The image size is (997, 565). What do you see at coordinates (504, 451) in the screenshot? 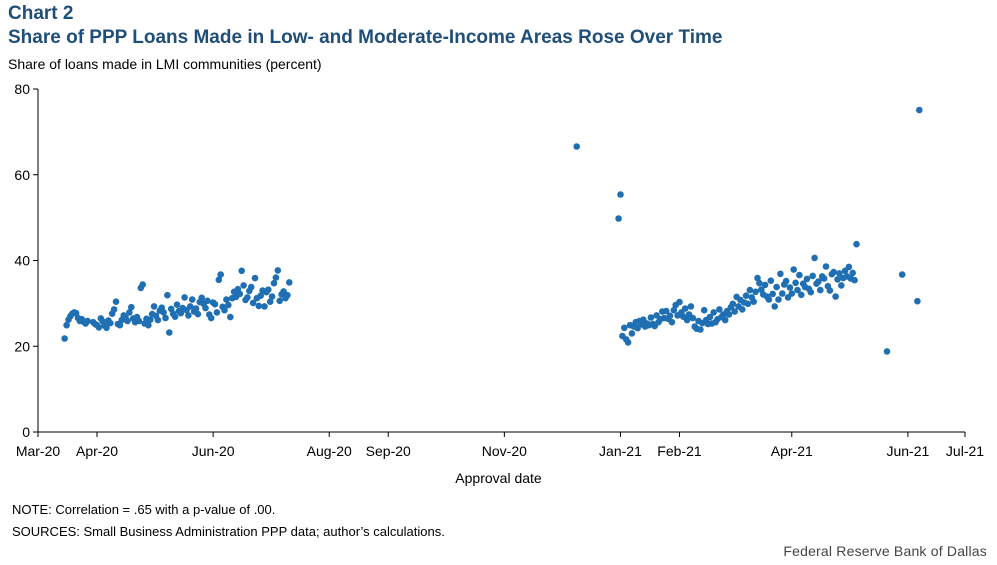
I see `x-tick-label: Nov-20` at bounding box center [504, 451].